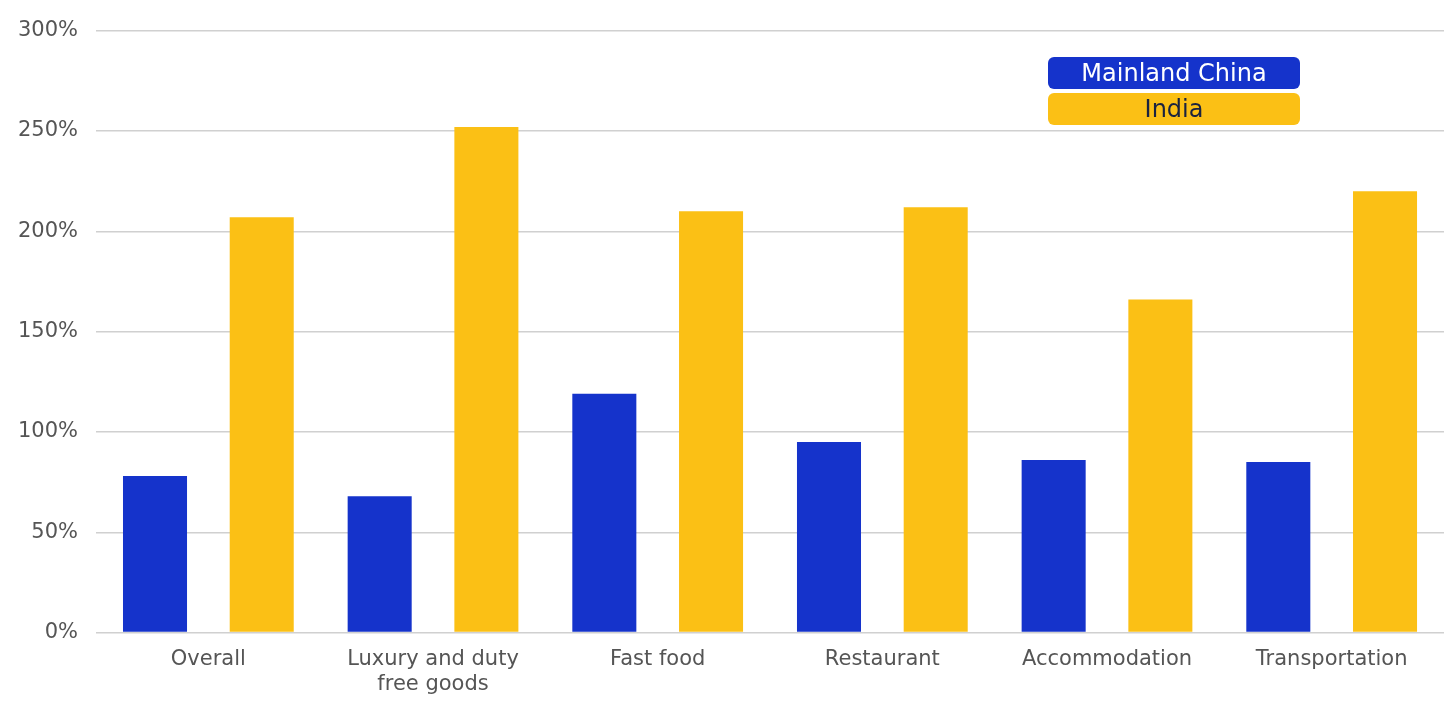 The image size is (1444, 711). Describe the element at coordinates (208, 657) in the screenshot. I see `x-tick-label: Overall` at that location.